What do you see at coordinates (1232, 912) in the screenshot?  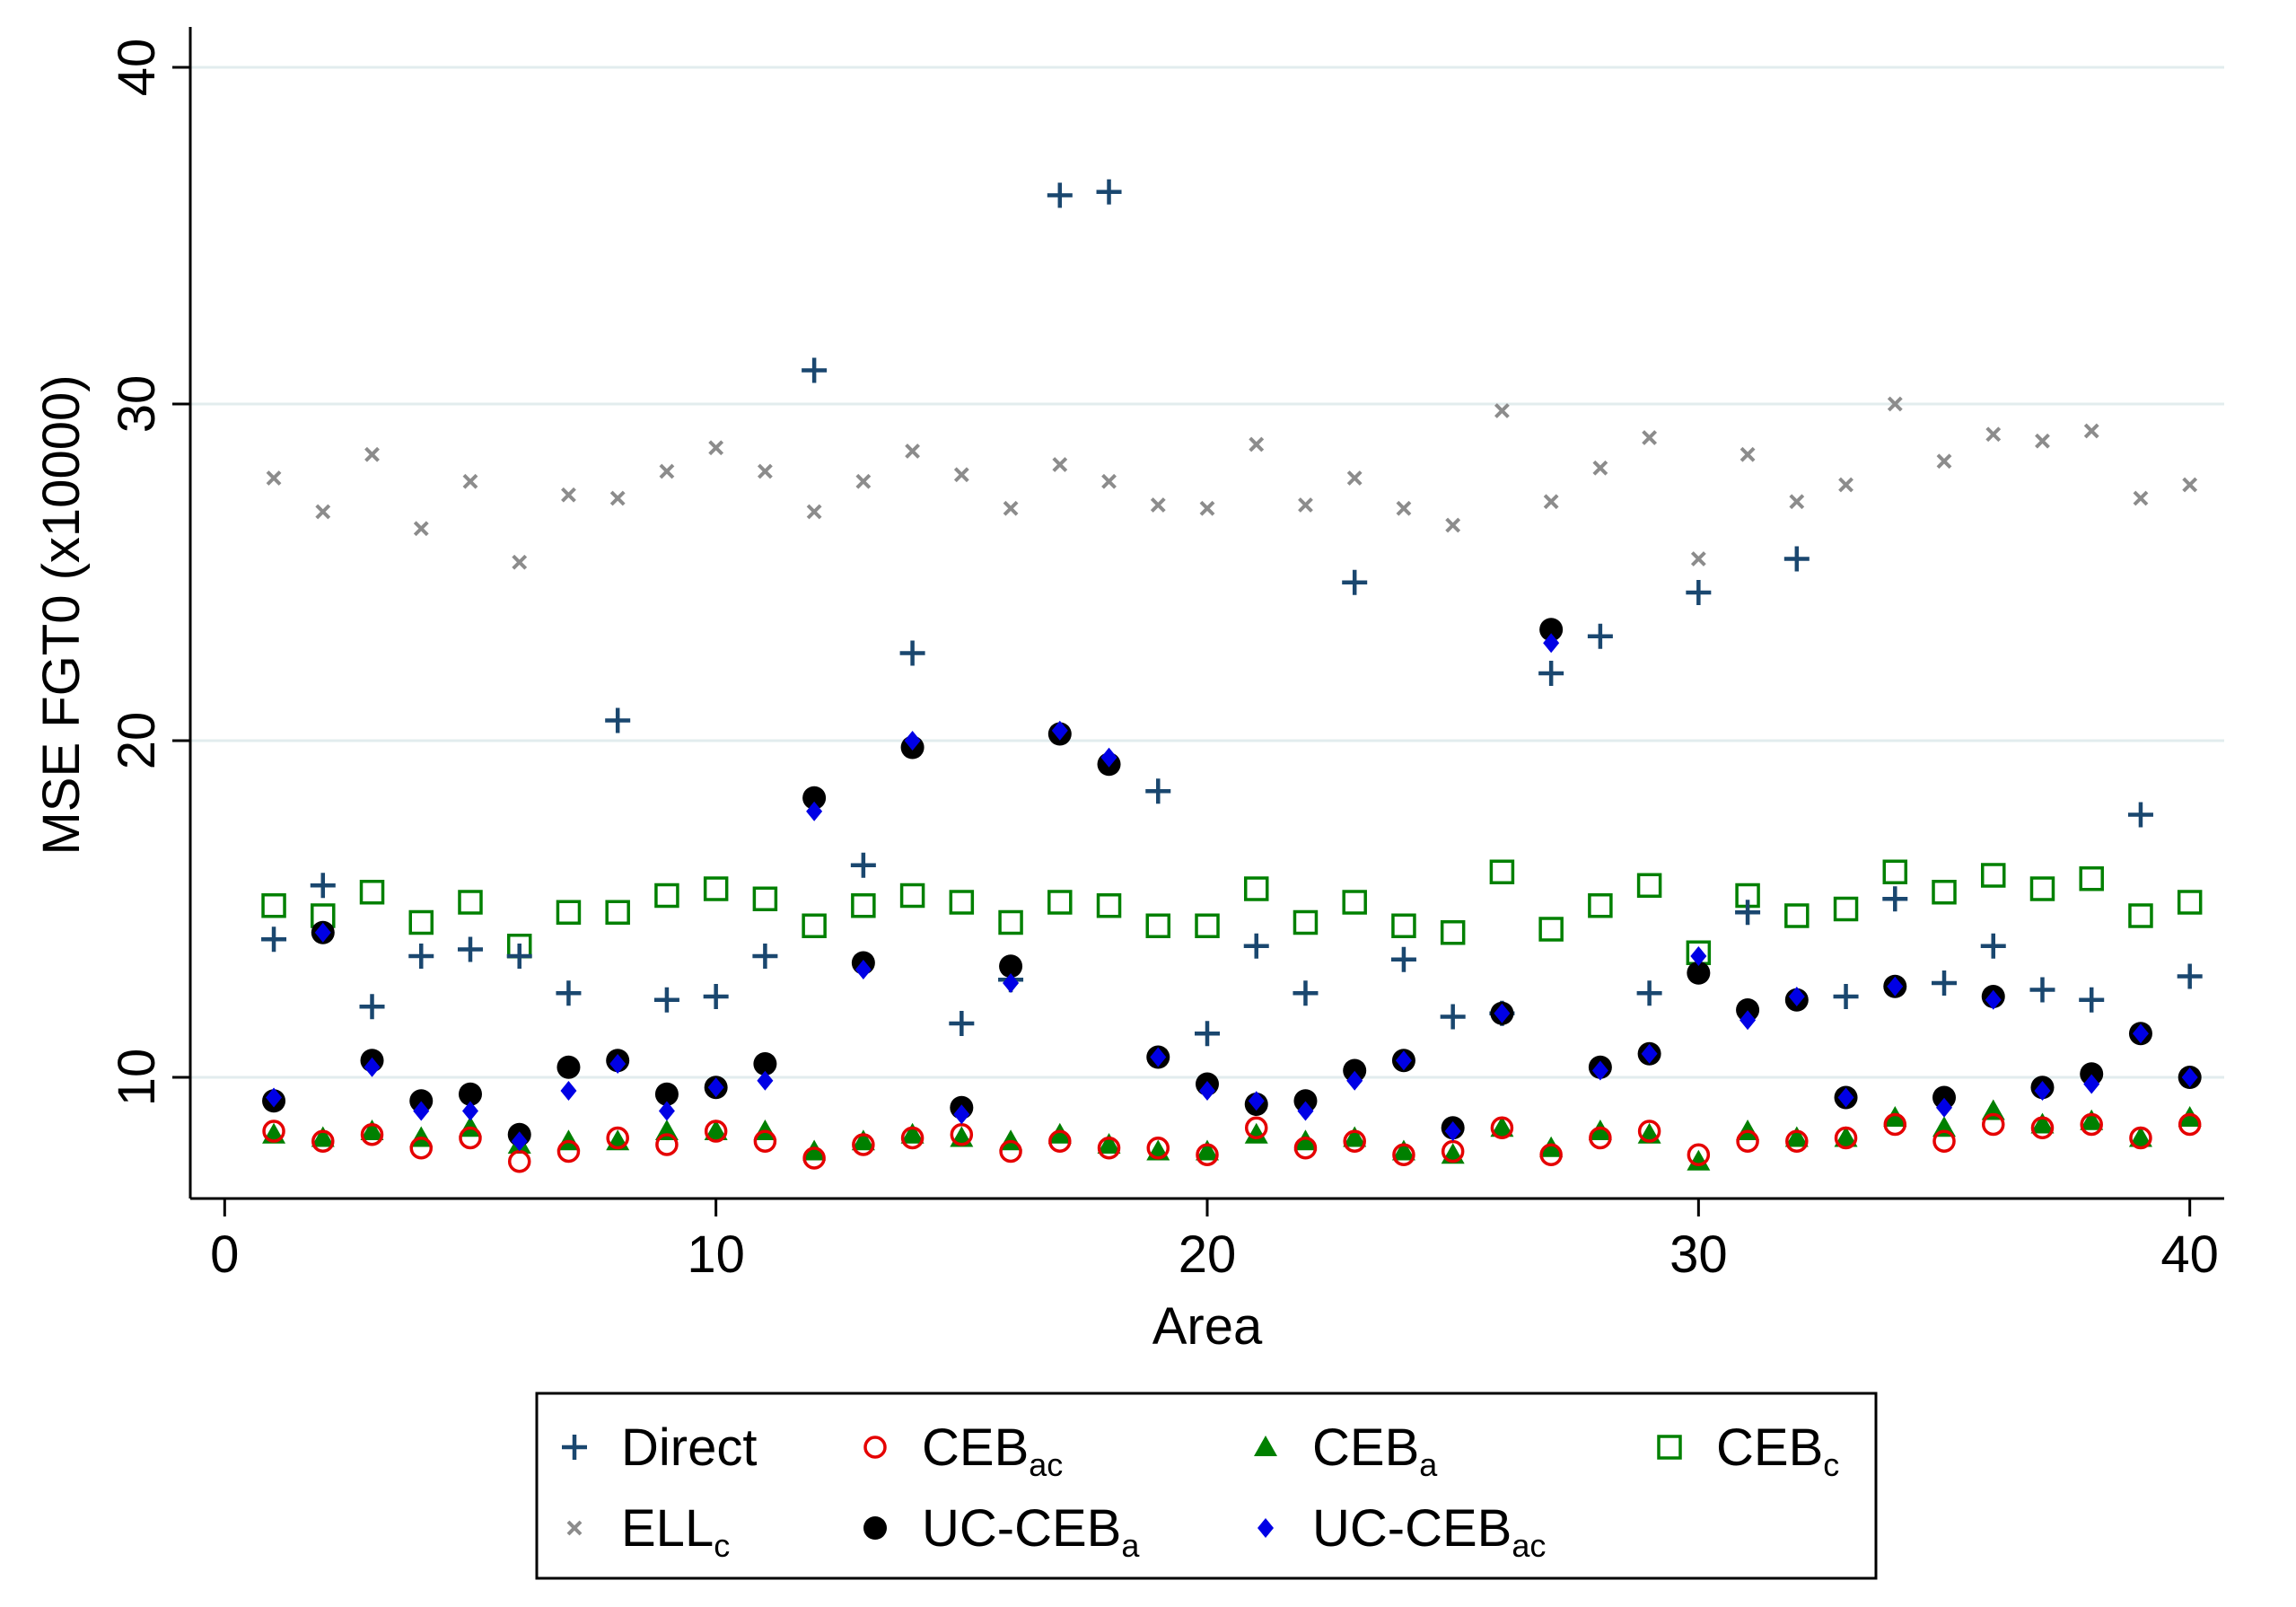 I see `series-cebc` at bounding box center [1232, 912].